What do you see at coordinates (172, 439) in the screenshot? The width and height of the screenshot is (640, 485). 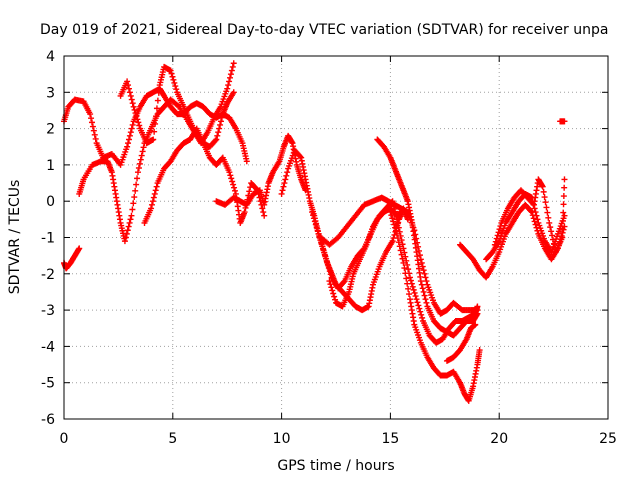 I see `x-tick-label: 5` at bounding box center [172, 439].